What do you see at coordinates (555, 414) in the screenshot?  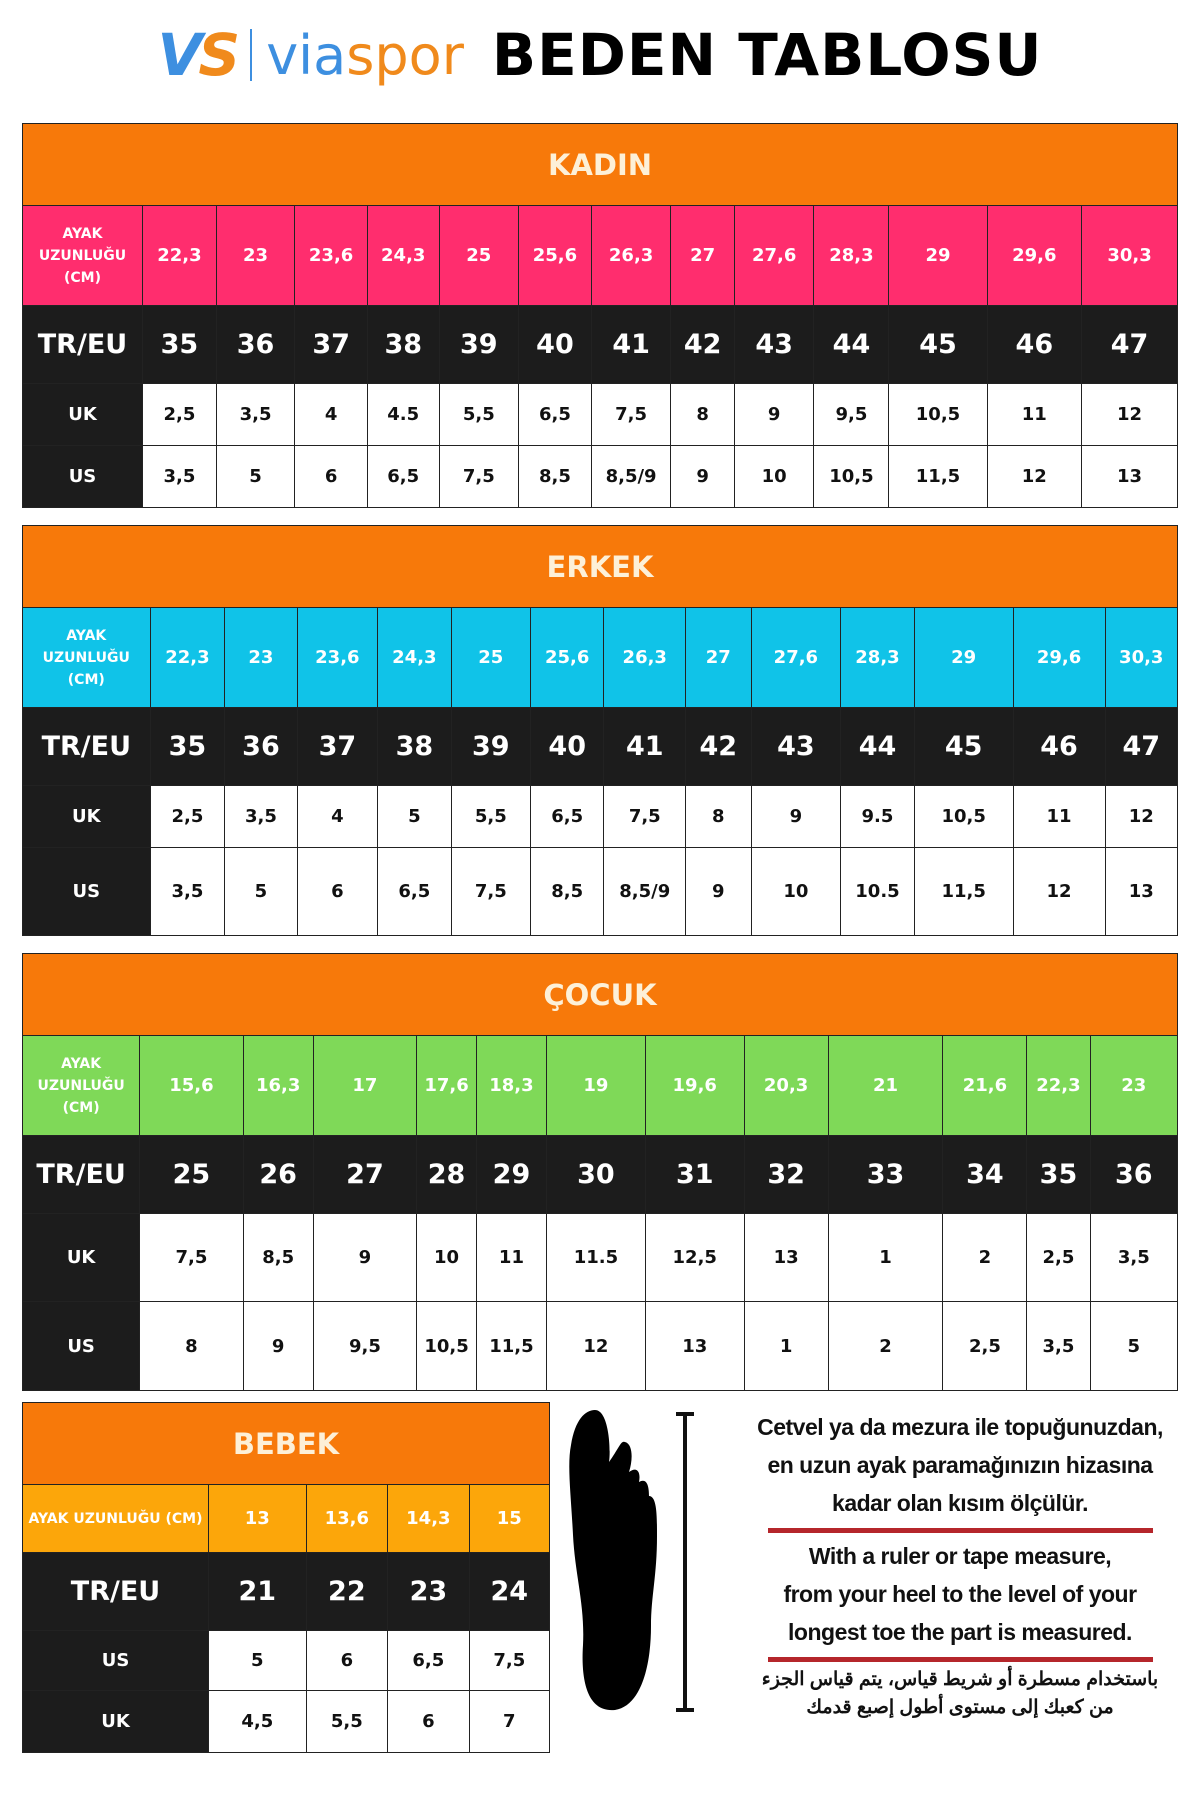 I see `uk-size-cell: 6,5` at bounding box center [555, 414].